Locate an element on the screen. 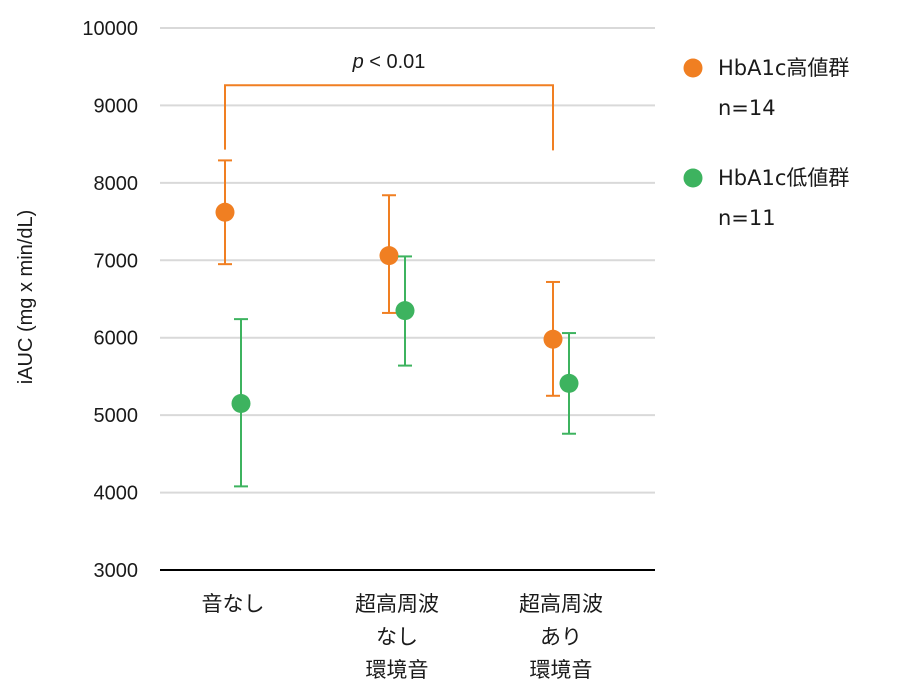  y-tick-label: 6000 is located at coordinates (116, 339).